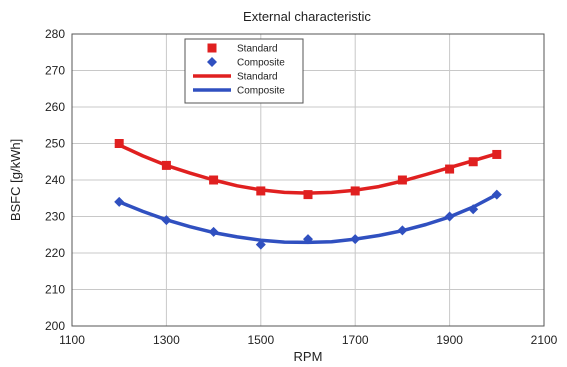 The image size is (567, 367). What do you see at coordinates (55, 71) in the screenshot?
I see `y-tick-label: 270` at bounding box center [55, 71].